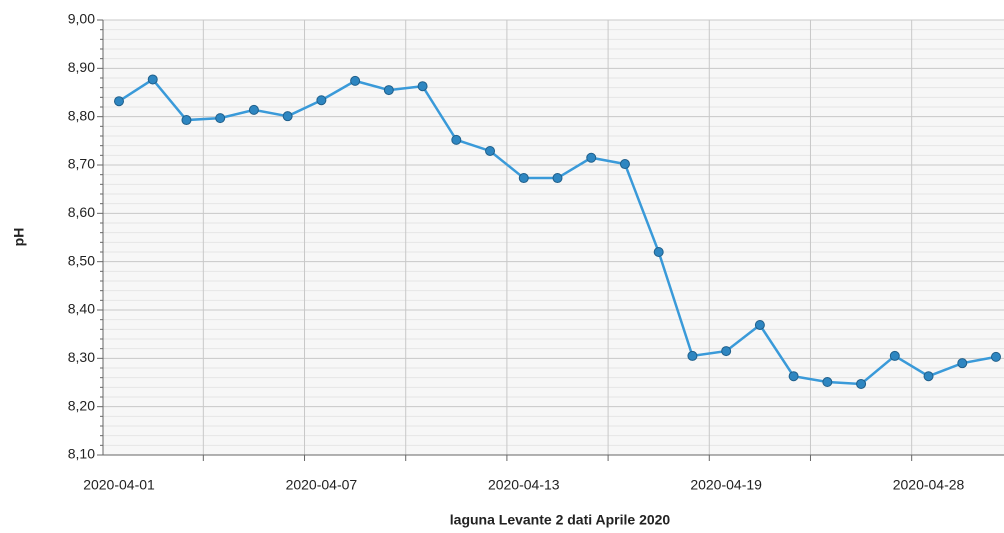 The image size is (1004, 533). I want to click on y-tick-label: 8,30, so click(81, 357).